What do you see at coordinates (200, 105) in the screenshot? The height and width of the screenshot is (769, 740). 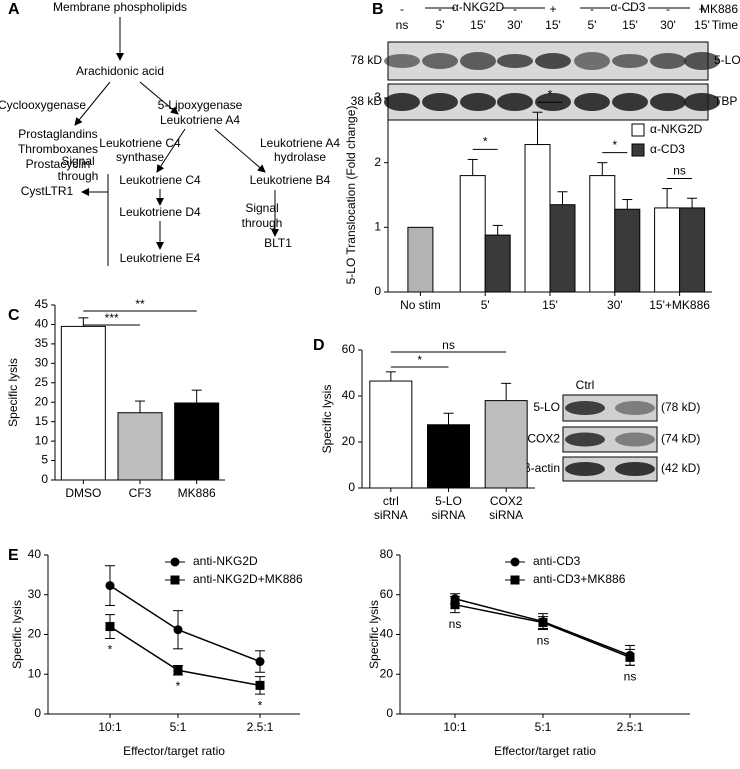 I see `diagram-text: 5-Lipoxygenase` at bounding box center [200, 105].